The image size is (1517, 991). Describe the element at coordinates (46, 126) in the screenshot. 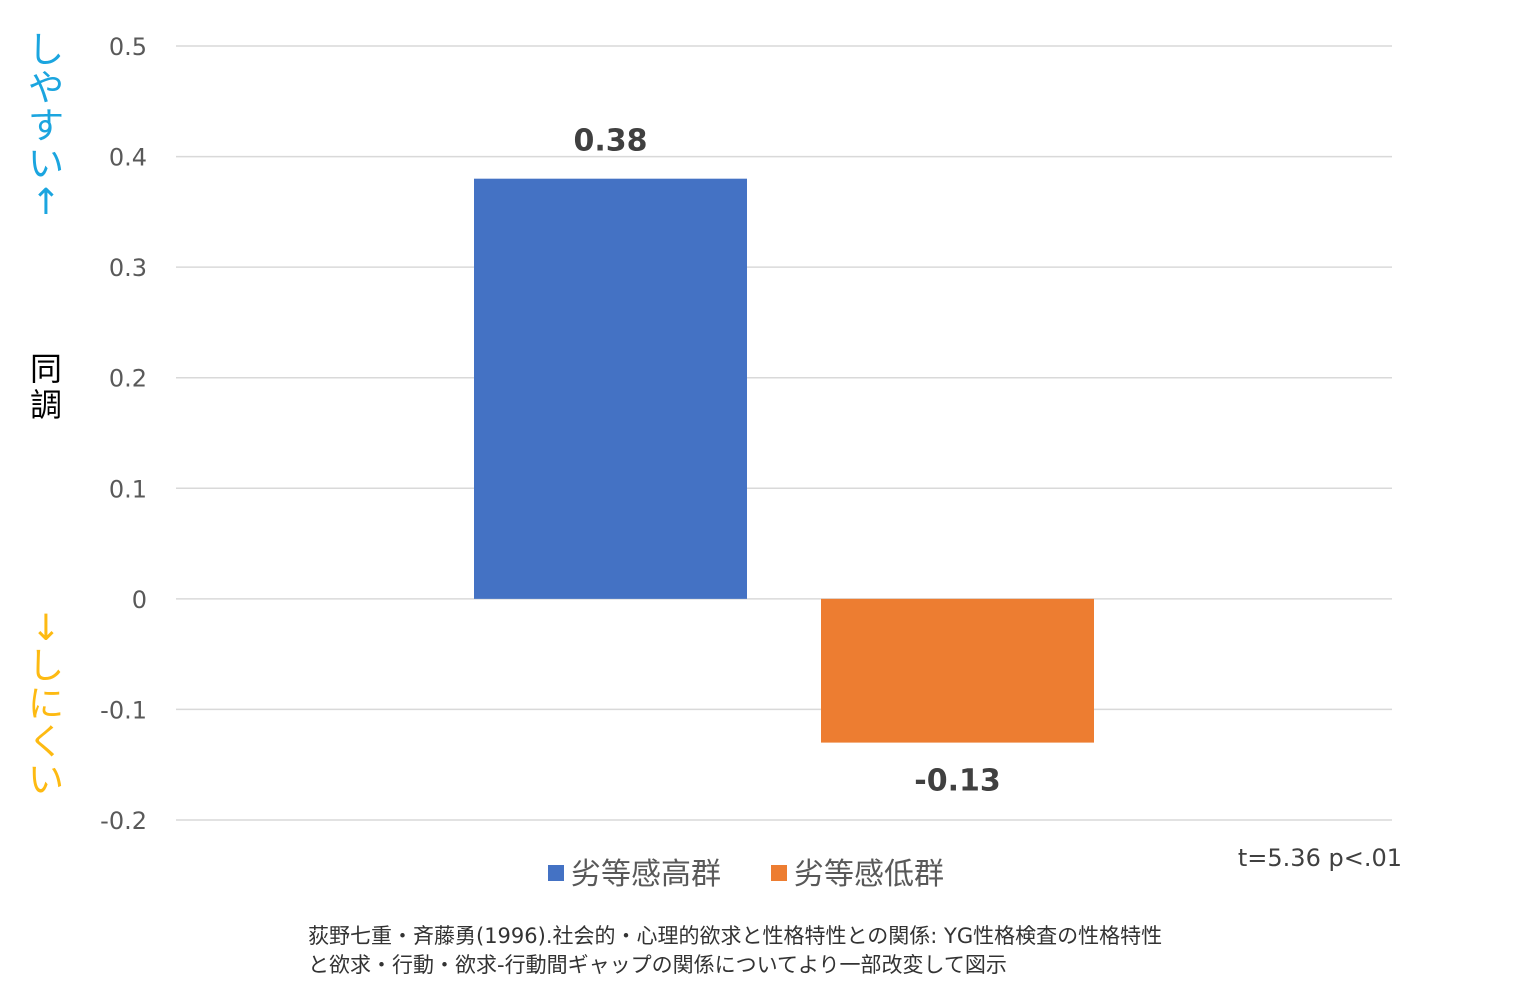

I see `y-label-top: しやすい↑` at that location.